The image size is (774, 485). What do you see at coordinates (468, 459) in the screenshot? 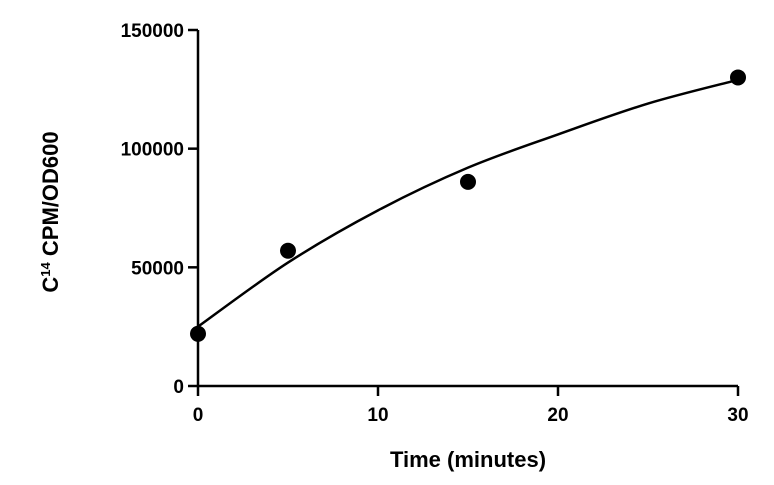
I see `x-axis-title: Time (minutes)` at bounding box center [468, 459].